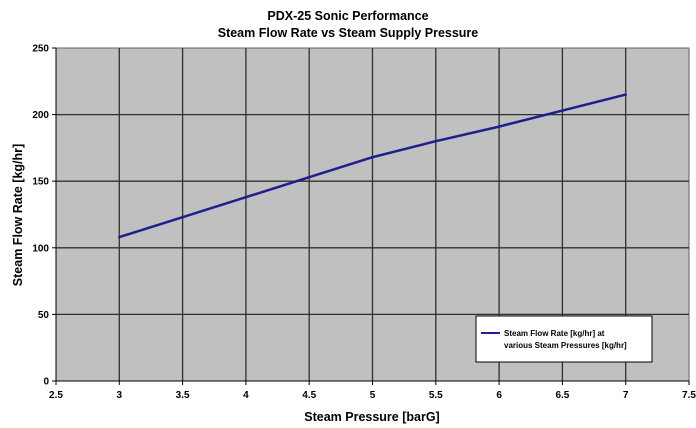 The width and height of the screenshot is (696, 428). I want to click on legend-box, so click(564, 339).